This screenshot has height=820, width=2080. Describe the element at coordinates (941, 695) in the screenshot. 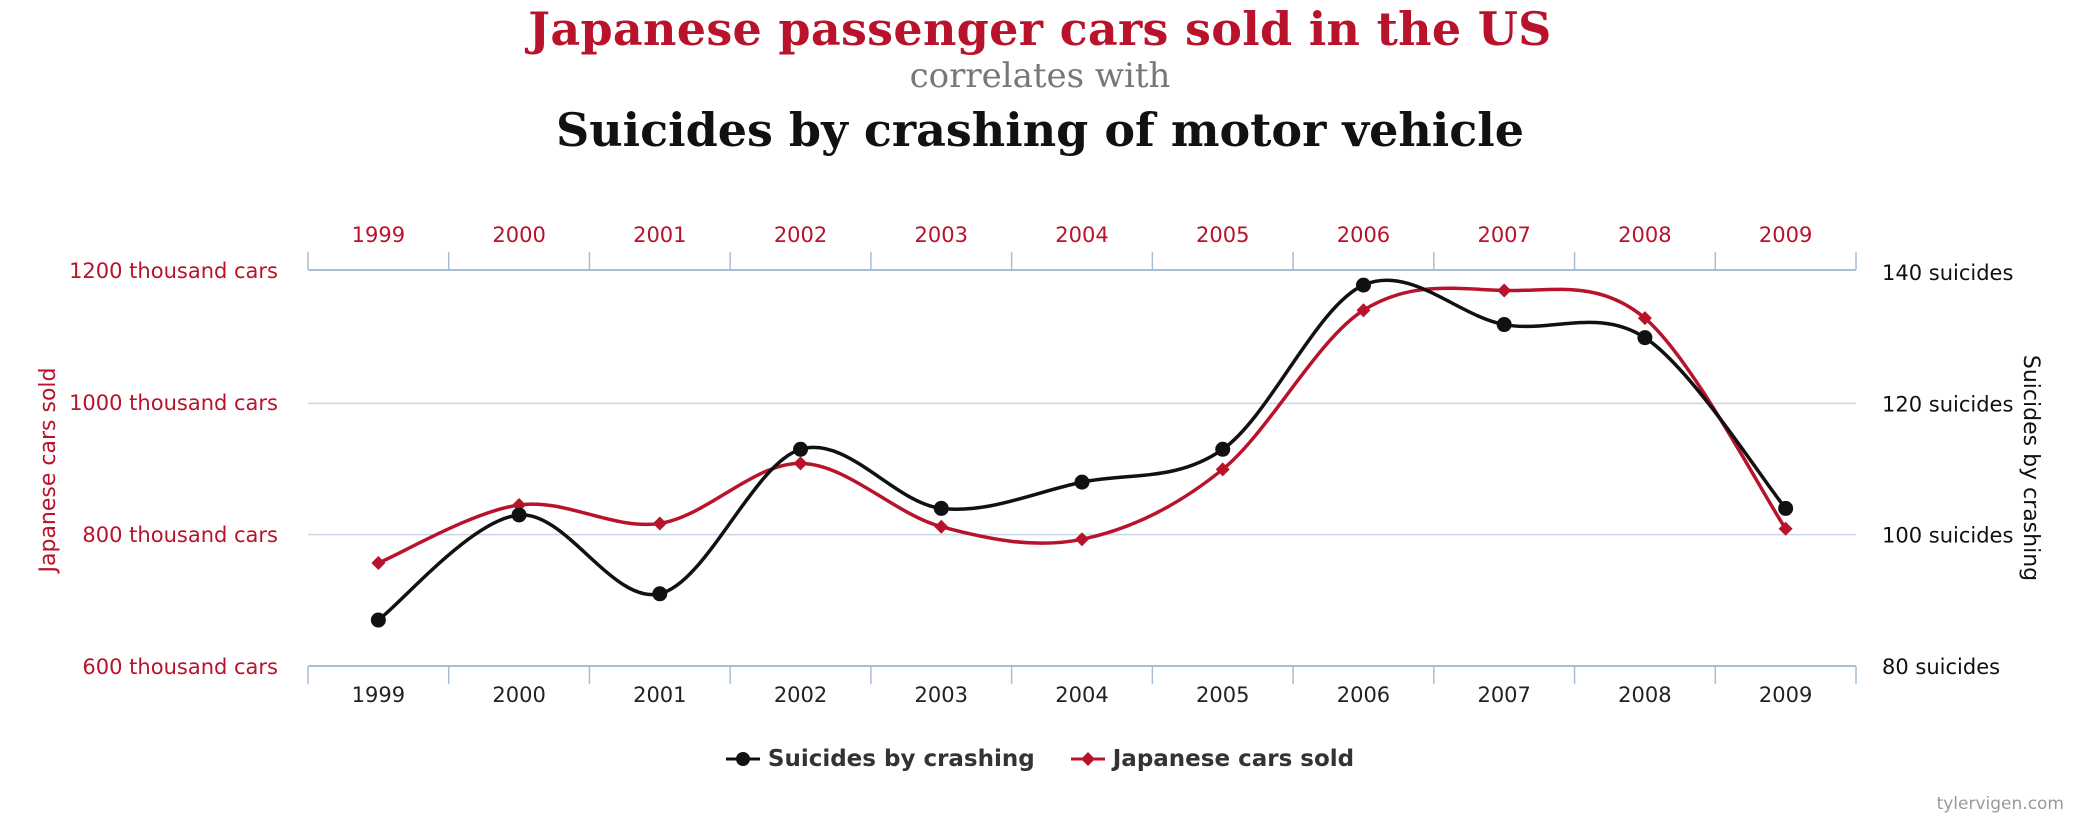

I see `bottom-x-tick-label: 2003` at that location.